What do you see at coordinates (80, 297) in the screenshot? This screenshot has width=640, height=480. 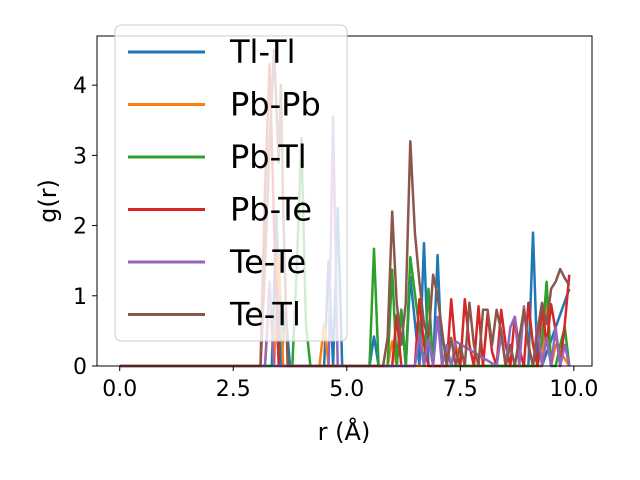 I see `y-tick-label: 1` at bounding box center [80, 297].